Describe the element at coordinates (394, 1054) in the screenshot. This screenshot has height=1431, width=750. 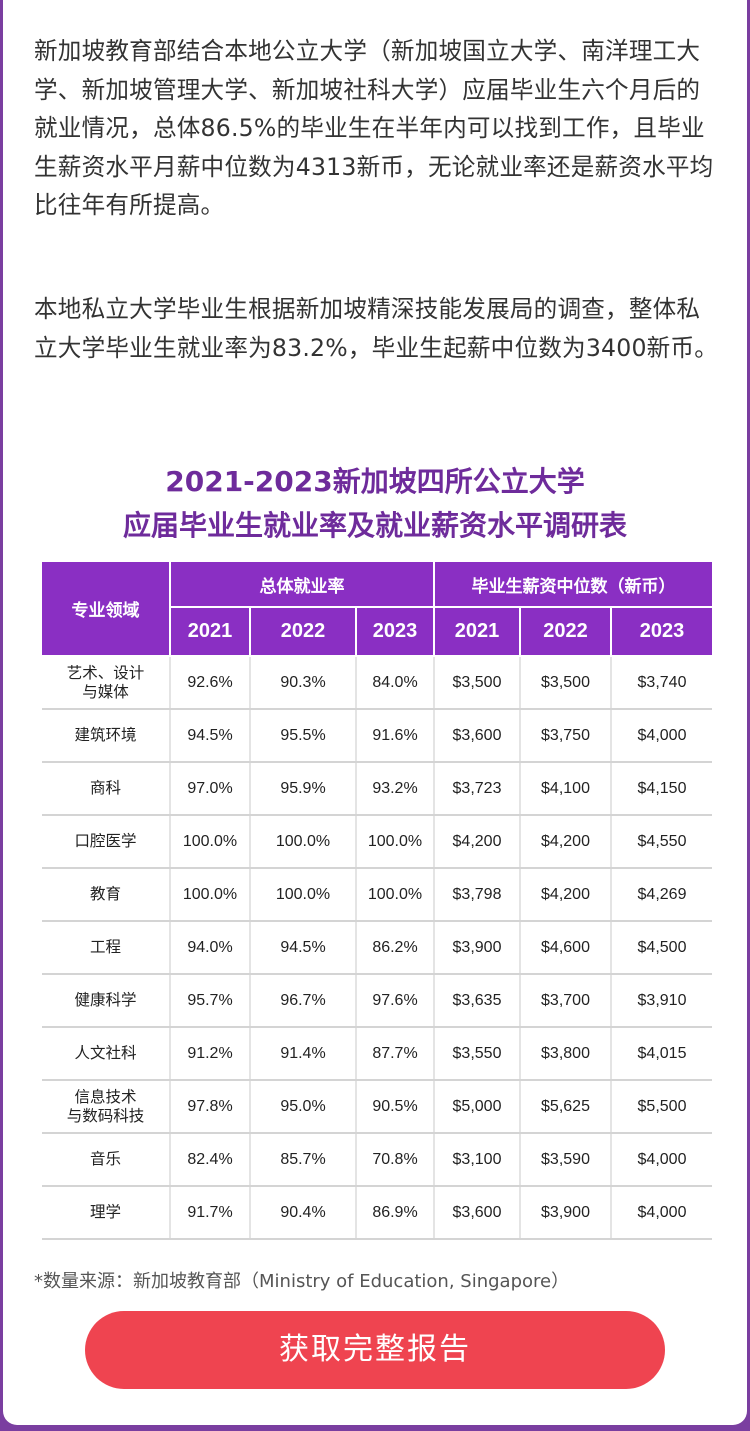
I see `employment-rate-cell: 87.7%` at that location.